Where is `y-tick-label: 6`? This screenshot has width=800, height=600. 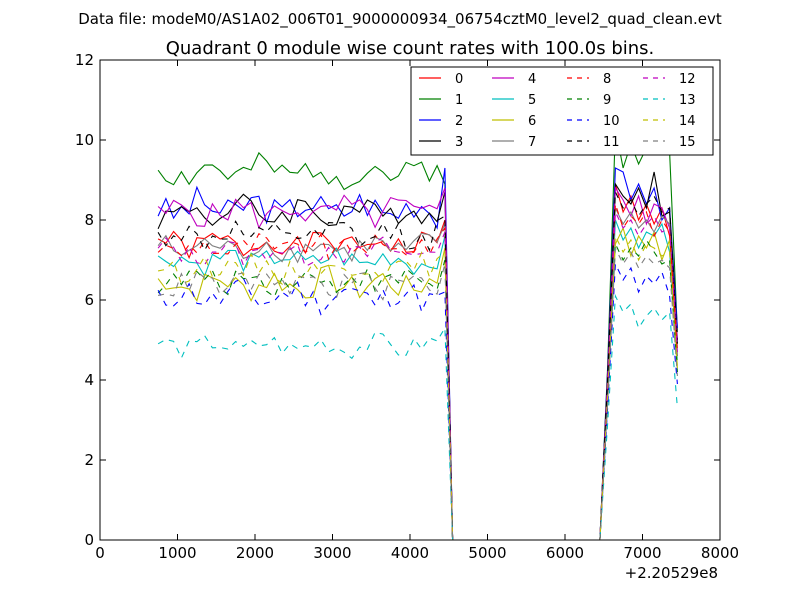
y-tick-label: 6 is located at coordinates (89, 300).